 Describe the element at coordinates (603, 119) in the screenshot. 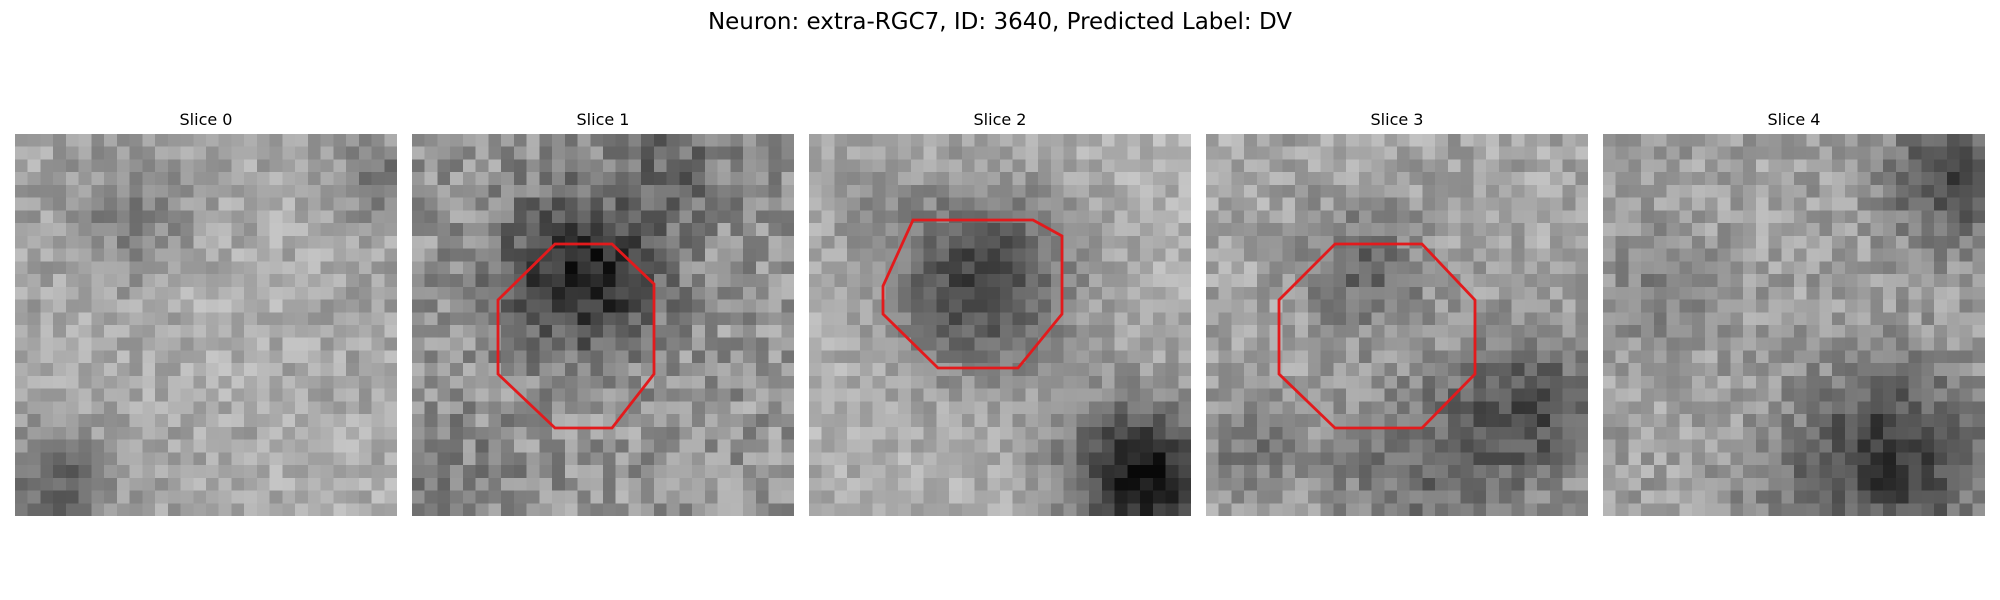

I see `panel-title-slice-1: Slice 1` at that location.